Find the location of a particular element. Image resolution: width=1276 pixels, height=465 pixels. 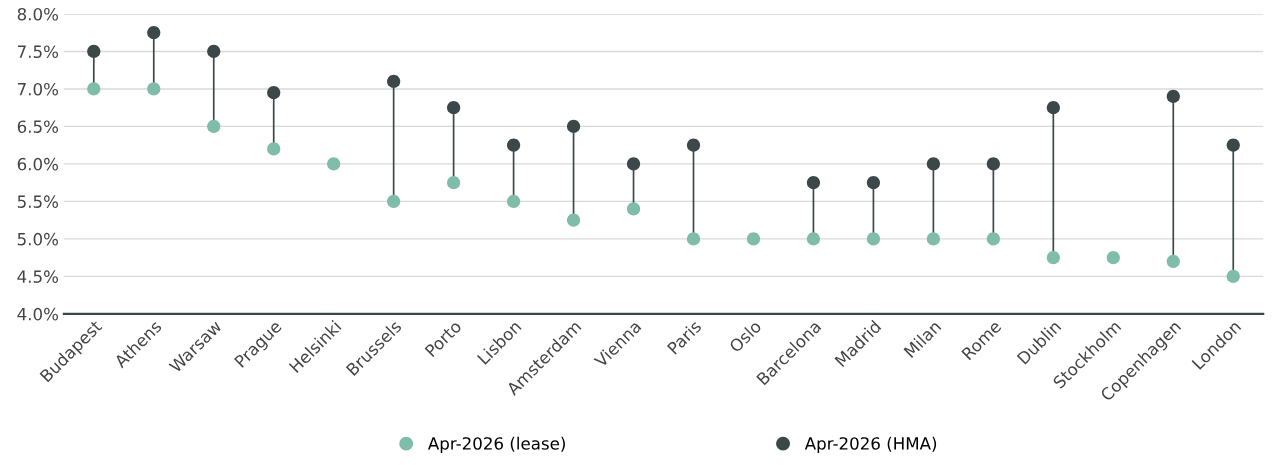

legend-label: Apr-2026 (HMA) is located at coordinates (870, 444).